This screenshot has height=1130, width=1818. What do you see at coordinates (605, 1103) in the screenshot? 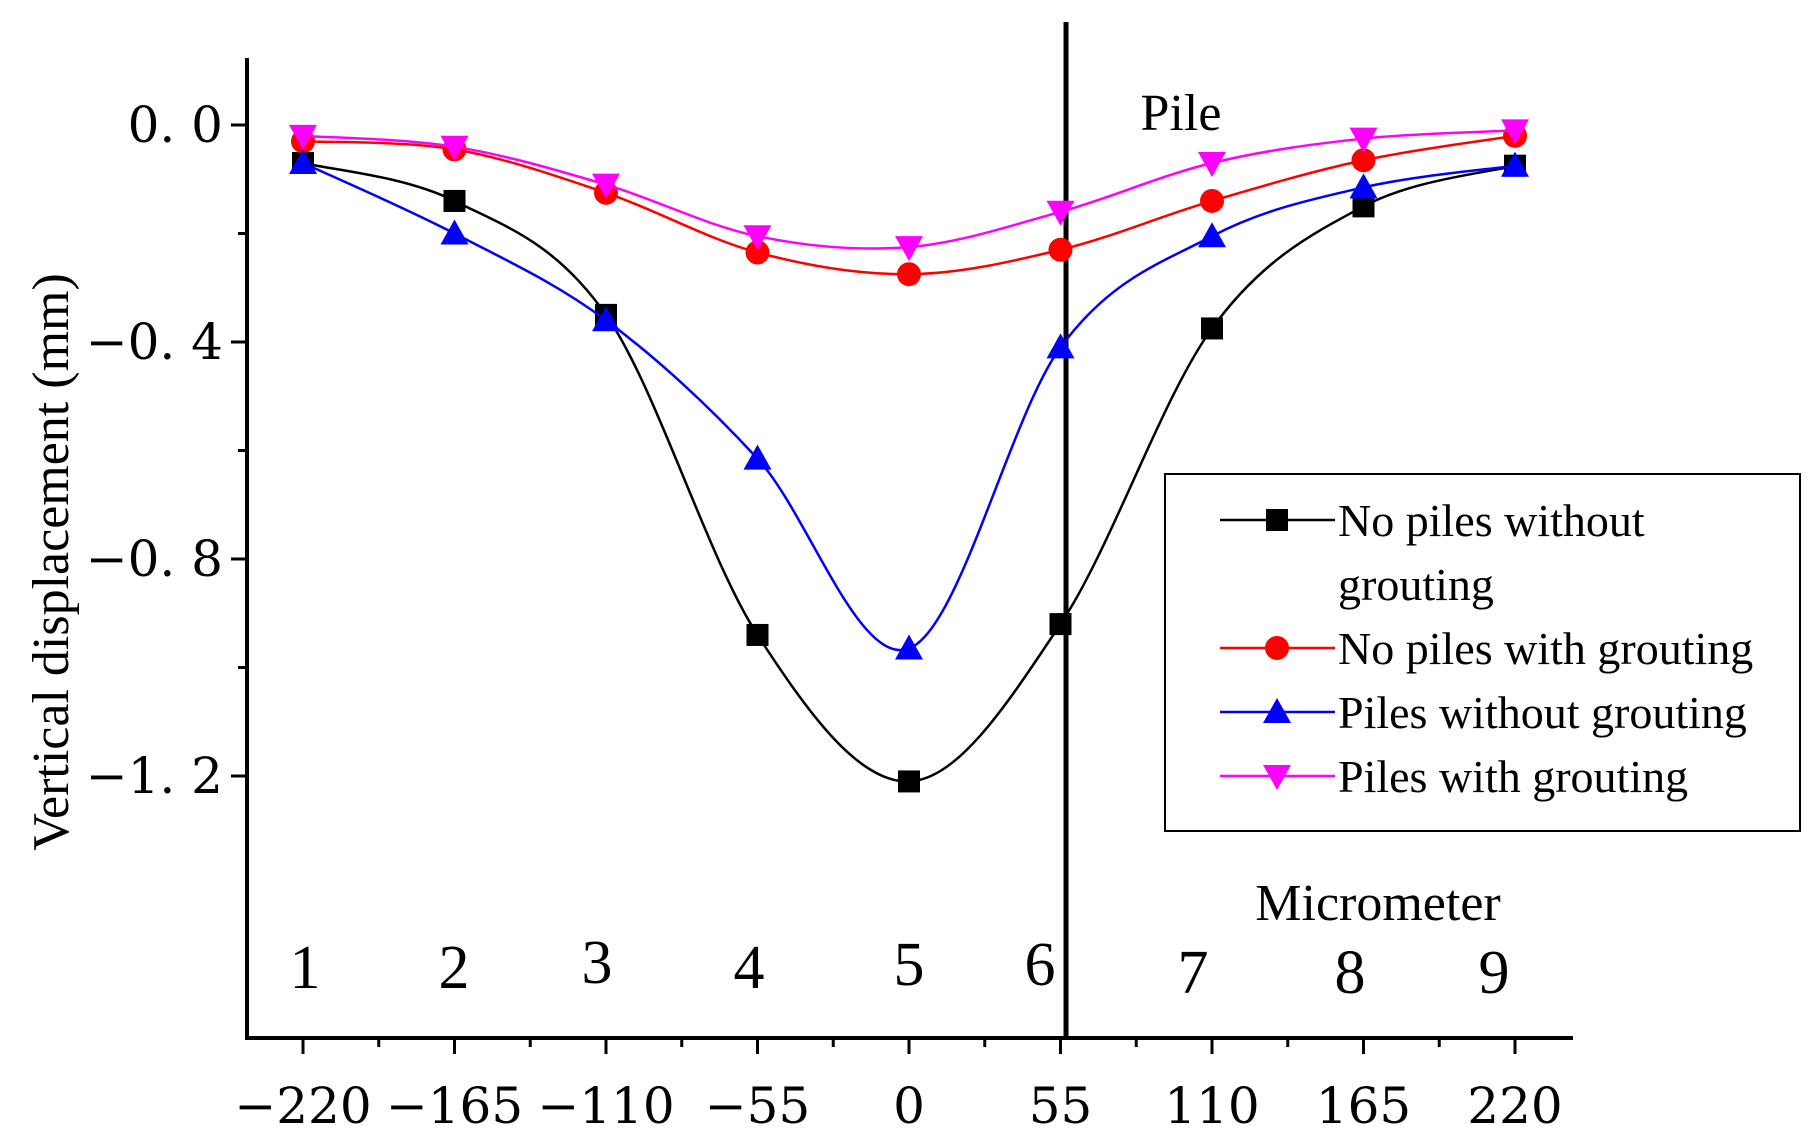
I see `x-tick-label: −110` at bounding box center [605, 1103].